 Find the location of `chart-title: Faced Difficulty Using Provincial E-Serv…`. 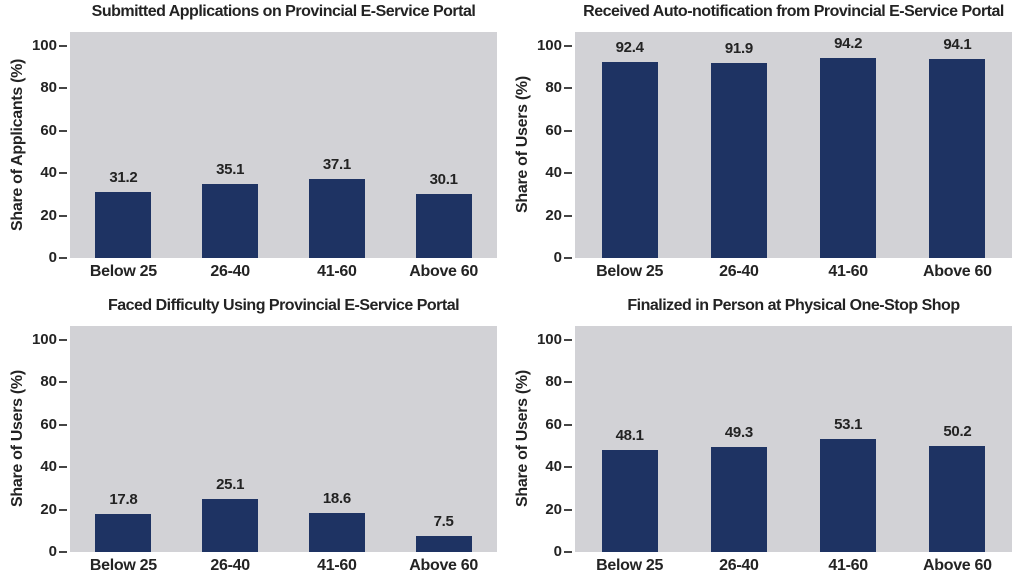

chart-title: Faced Difficulty Using Provincial E-Serv… is located at coordinates (283, 305).